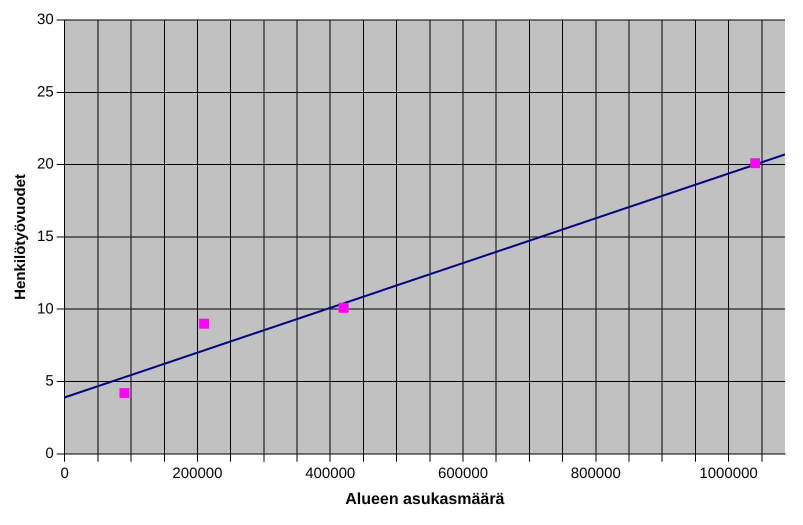  What do you see at coordinates (728, 473) in the screenshot?
I see `x-tick-label: 1000000` at bounding box center [728, 473].